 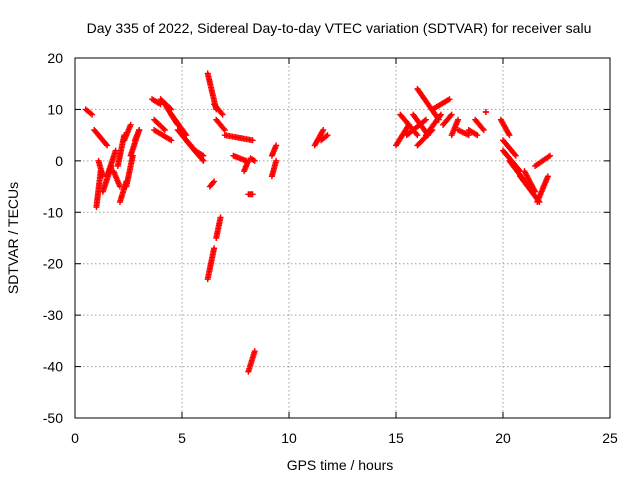 I want to click on x-tick-label: 10, so click(x=289, y=438).